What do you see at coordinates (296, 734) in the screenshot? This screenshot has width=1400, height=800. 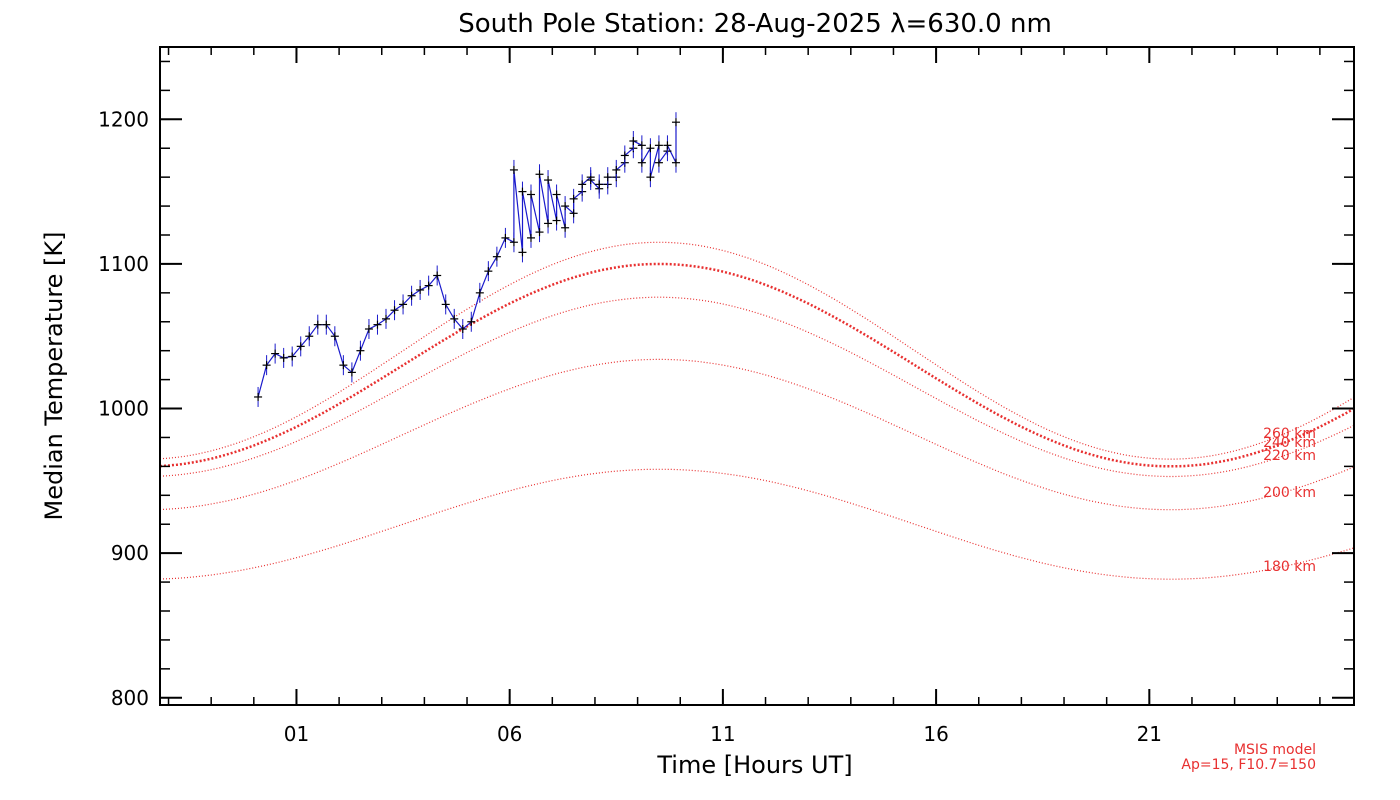 I see `x-tick-label: 01` at bounding box center [296, 734].